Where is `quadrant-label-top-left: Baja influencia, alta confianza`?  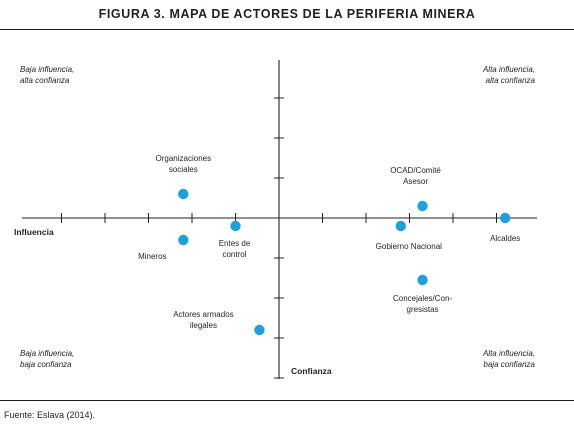 quadrant-label-top-left: Baja influencia, alta confianza is located at coordinates (47, 75).